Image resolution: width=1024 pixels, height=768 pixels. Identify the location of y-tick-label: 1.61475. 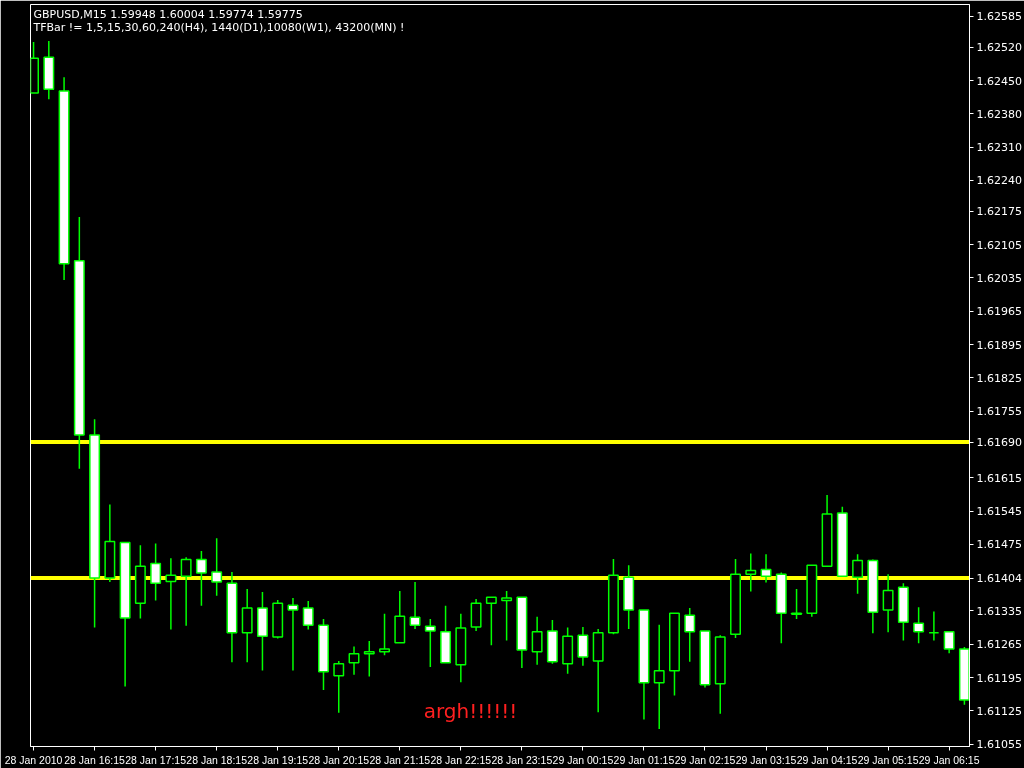
(999, 545).